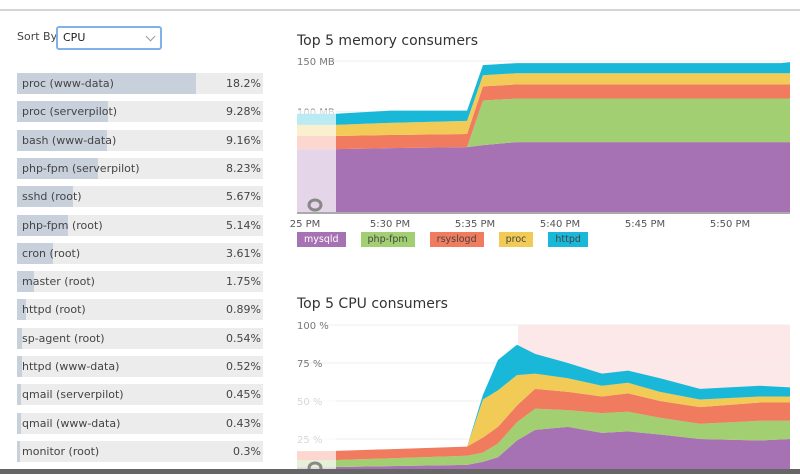  I want to click on x-tick-label: 5:30 PM, so click(390, 224).